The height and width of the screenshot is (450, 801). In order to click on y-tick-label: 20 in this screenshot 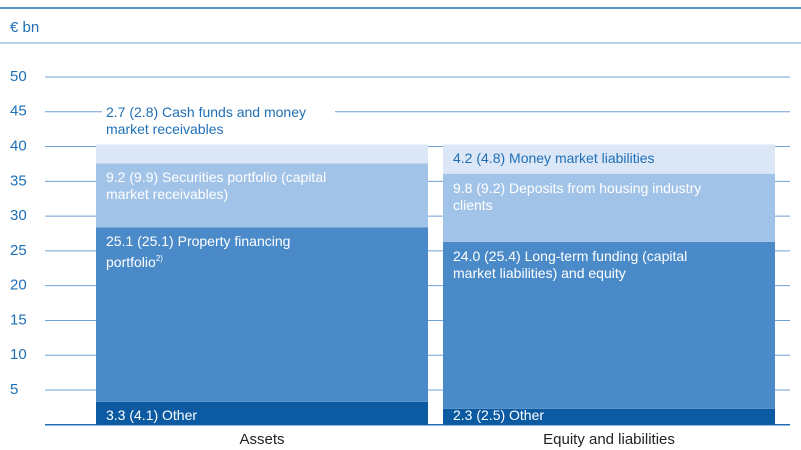, I will do `click(18, 285)`.